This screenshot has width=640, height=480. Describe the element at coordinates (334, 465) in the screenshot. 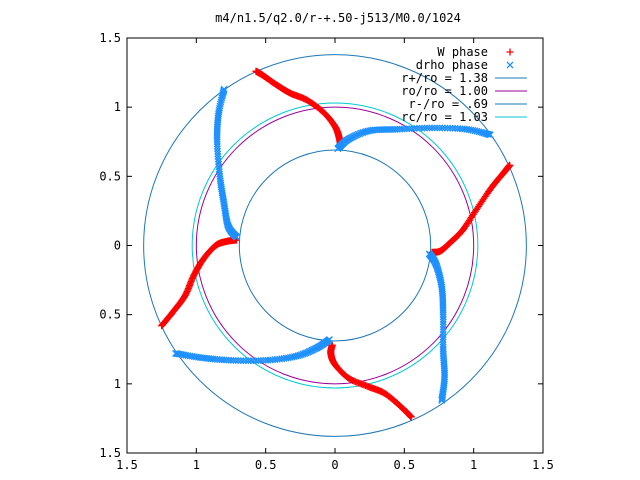

I see `x-tick-label: 0` at that location.